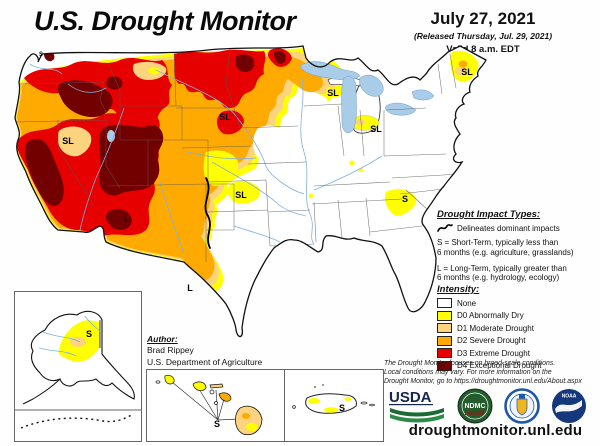 Image resolution: width=600 pixels, height=446 pixels. Describe the element at coordinates (77, 421) in the screenshot. I see `aleutian-islands` at that location.